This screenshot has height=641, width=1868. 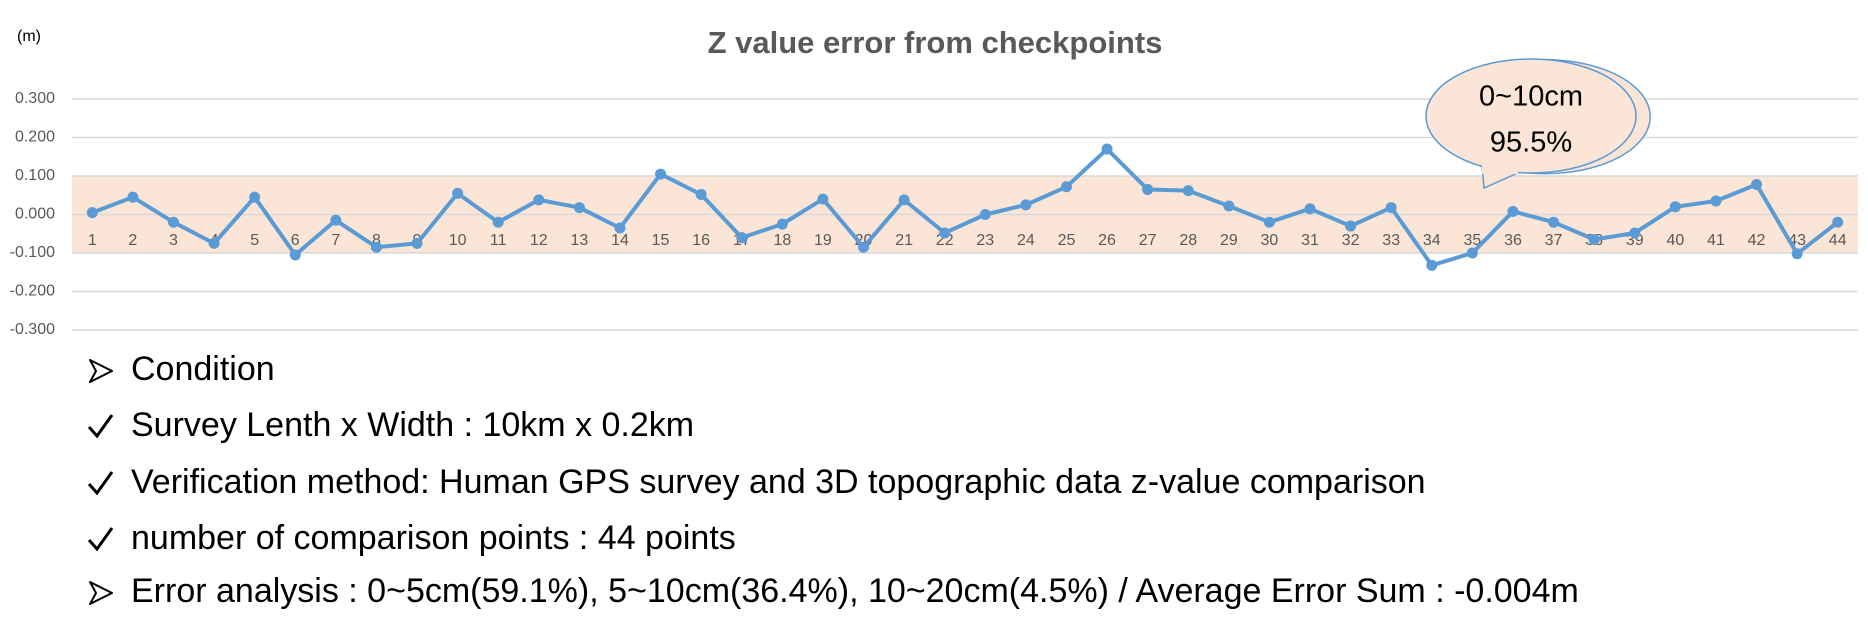 I want to click on x-tick-label: 29, so click(x=1229, y=240).